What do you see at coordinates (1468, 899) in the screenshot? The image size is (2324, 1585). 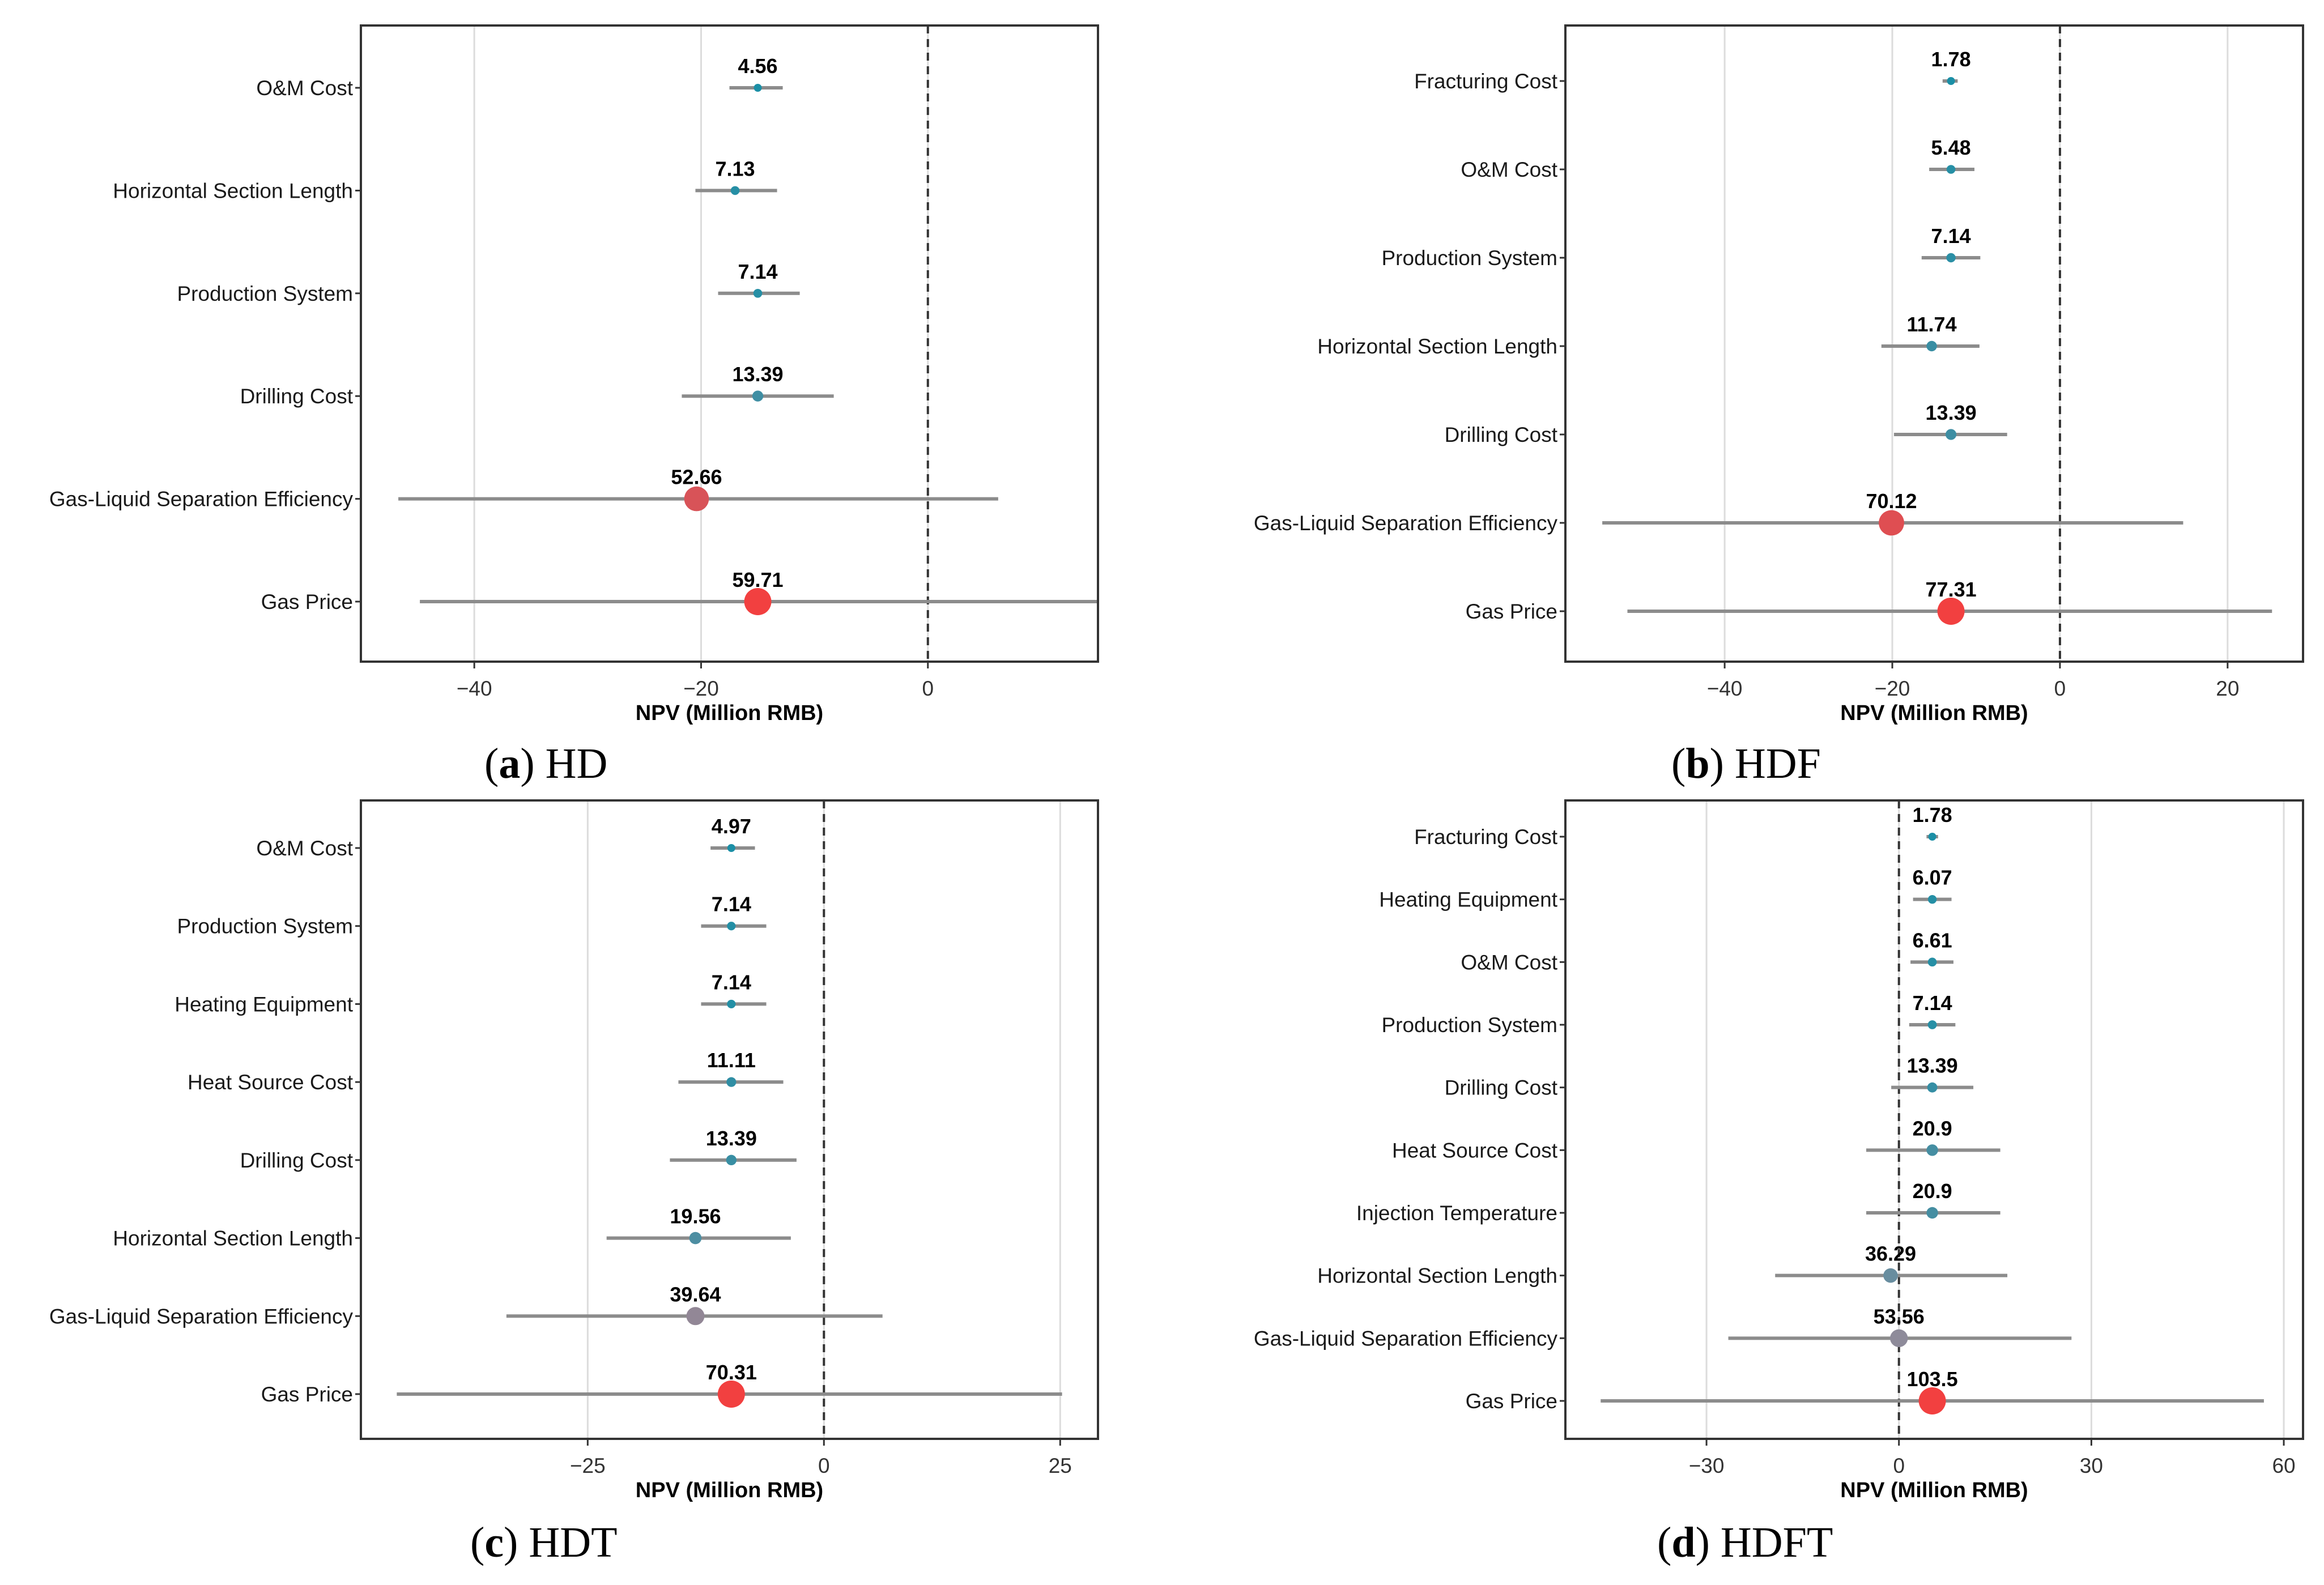 I see `category-label-d: Heating Equipment` at bounding box center [1468, 899].